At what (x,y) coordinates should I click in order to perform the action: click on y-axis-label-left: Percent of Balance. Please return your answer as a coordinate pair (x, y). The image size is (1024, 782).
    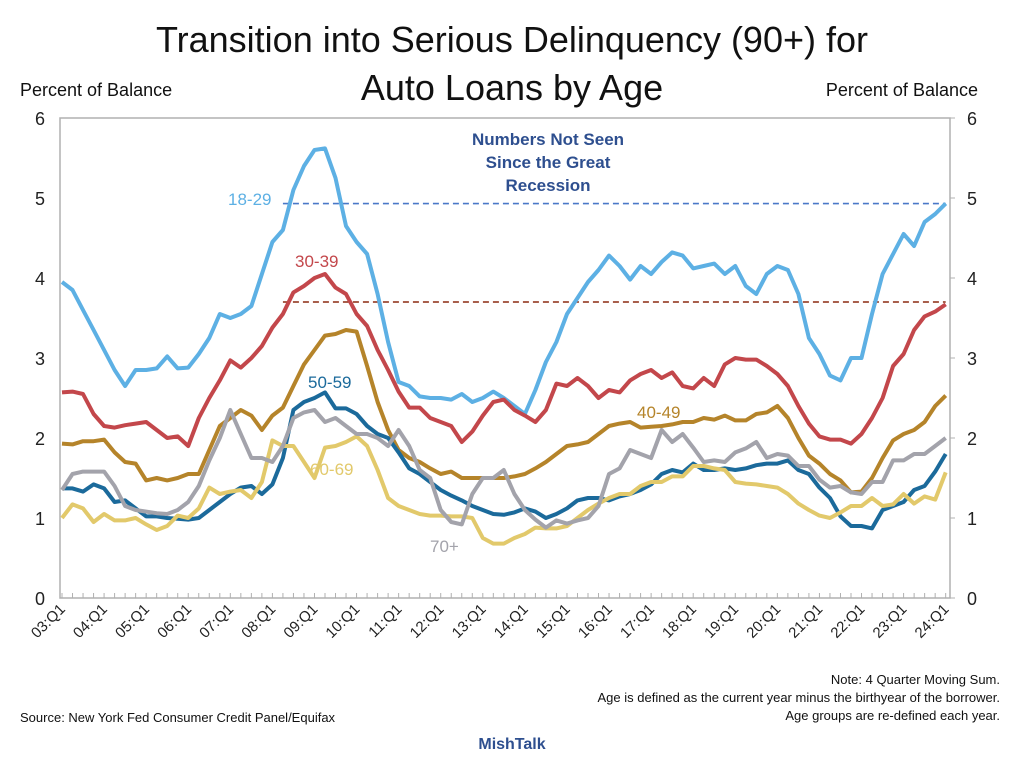
    Looking at the image, I should click on (96, 90).